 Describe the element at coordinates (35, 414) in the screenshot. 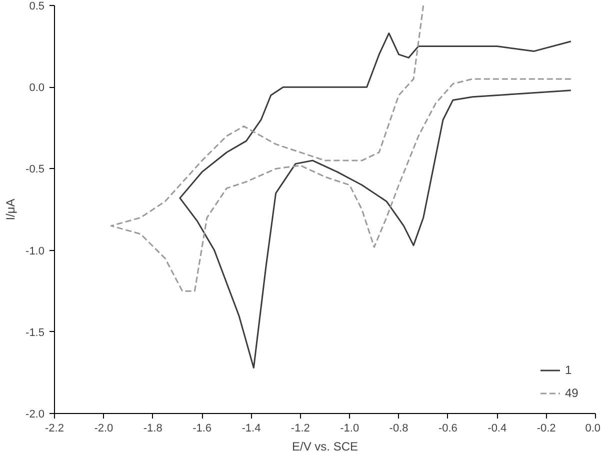

I see `y-tick-label: -2.0` at that location.